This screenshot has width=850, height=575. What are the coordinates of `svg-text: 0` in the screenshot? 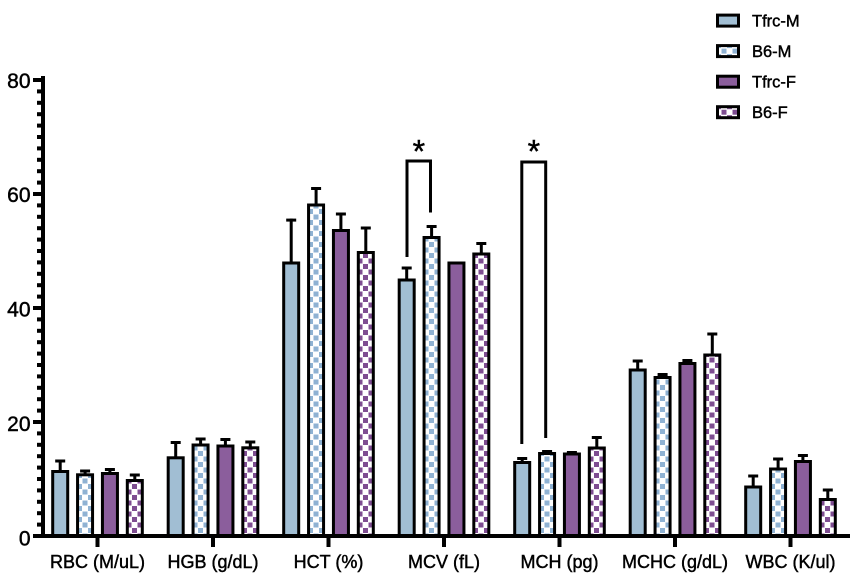 It's located at (25, 539).